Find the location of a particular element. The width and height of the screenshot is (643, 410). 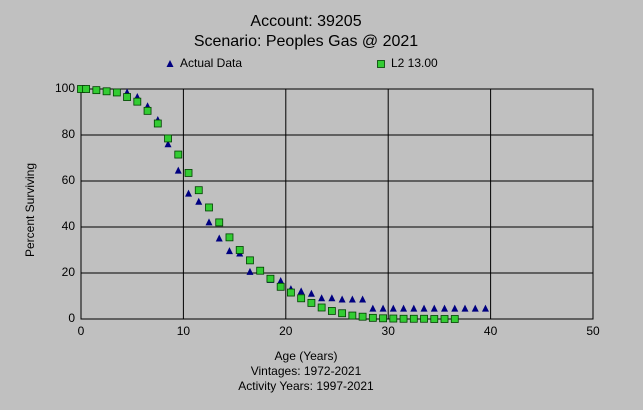

chart-subtitle: Scenario: Peoples Gas @ 2021 is located at coordinates (306, 41).